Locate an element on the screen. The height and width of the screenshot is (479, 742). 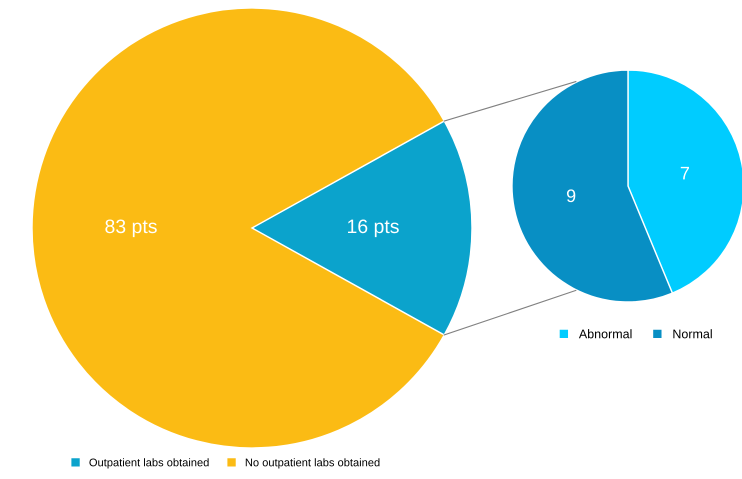
data-label: 7 is located at coordinates (684, 173).